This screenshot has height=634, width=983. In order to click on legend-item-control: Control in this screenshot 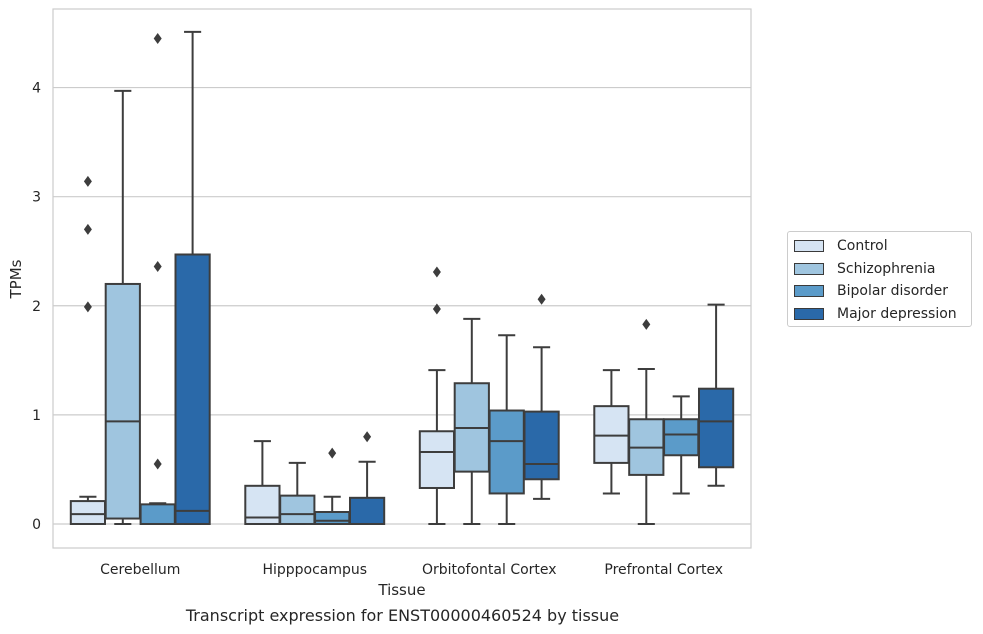, I will do `click(841, 246)`.